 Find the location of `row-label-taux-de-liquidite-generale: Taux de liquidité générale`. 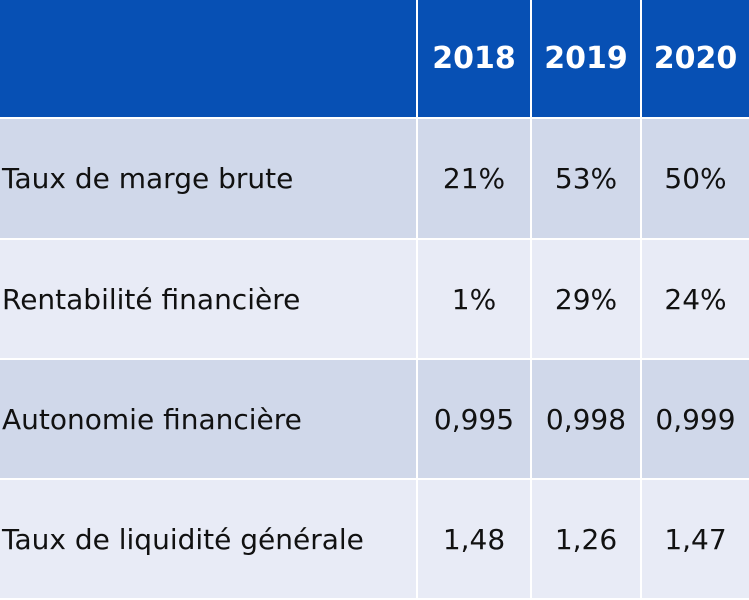

row-label-taux-de-liquidite-generale: Taux de liquidité générale is located at coordinates (209, 540).